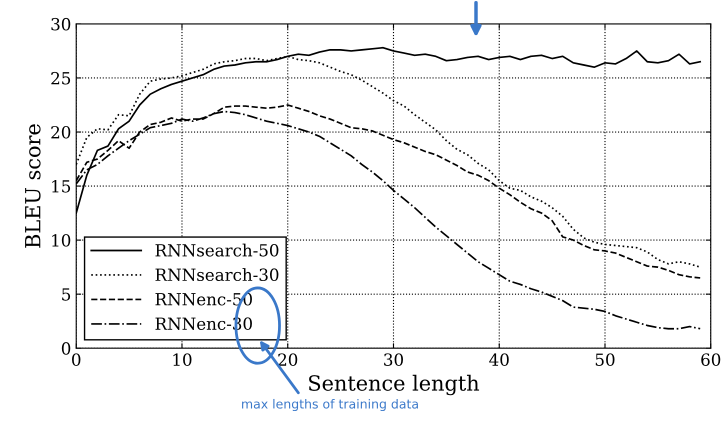 This screenshot has width=726, height=443. I want to click on y-tick-label: 0, so click(66, 348).